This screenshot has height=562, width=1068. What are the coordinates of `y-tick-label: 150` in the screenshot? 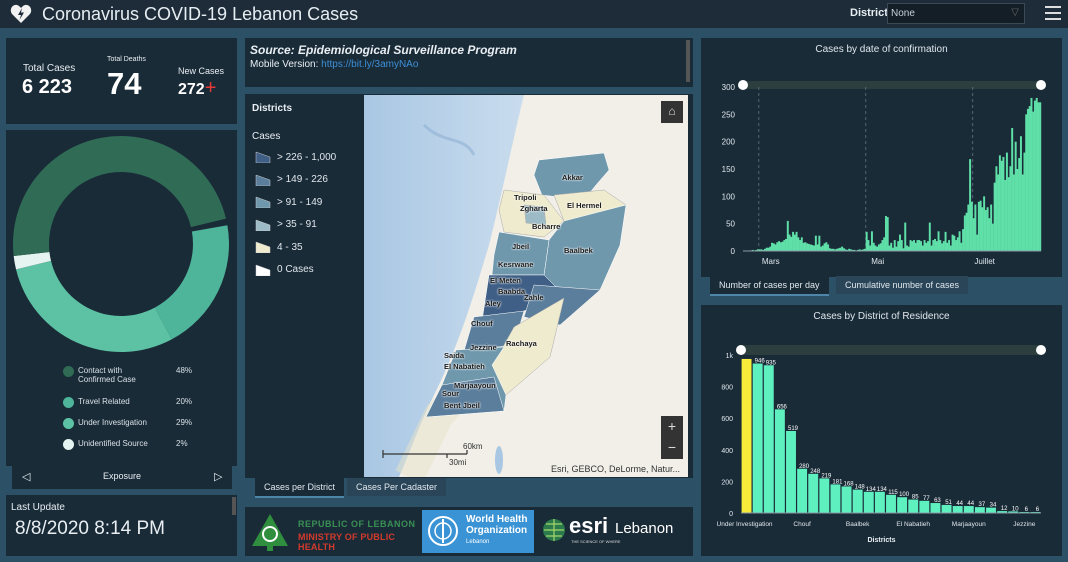 It's located at (729, 169).